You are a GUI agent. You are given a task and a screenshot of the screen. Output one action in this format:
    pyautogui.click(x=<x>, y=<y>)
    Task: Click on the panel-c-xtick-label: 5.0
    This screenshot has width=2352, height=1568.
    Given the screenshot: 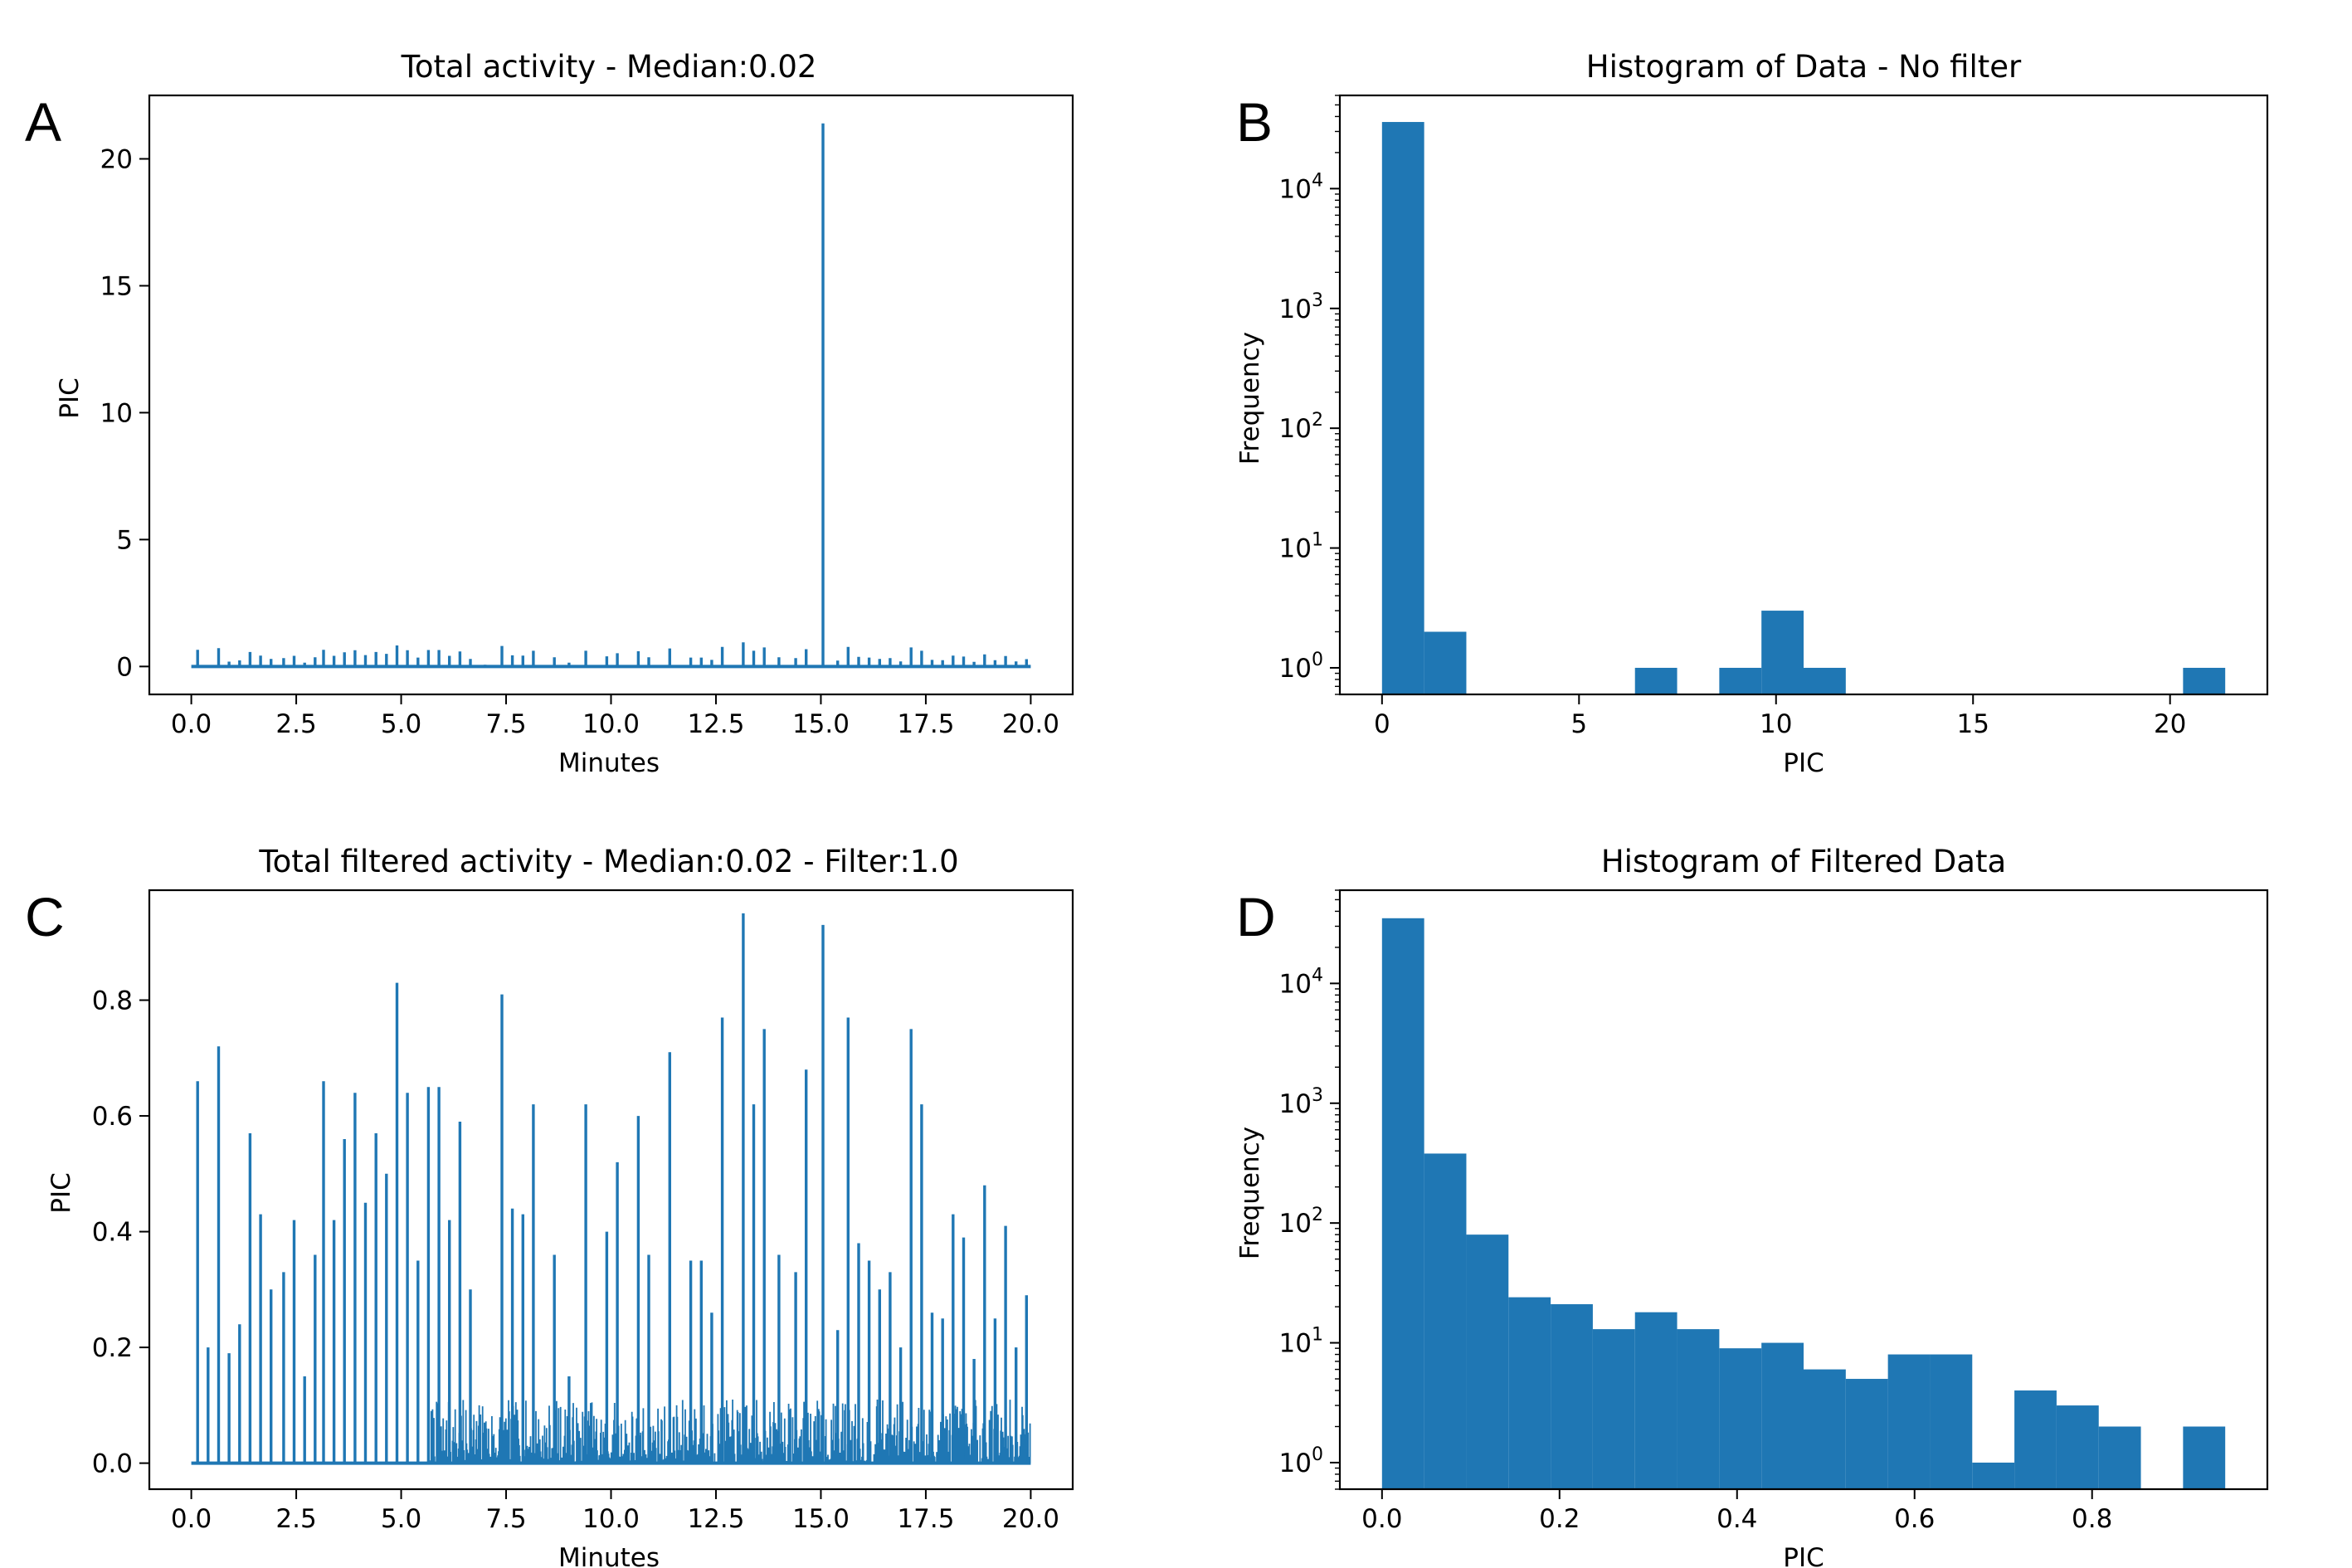 What is the action you would take?
    pyautogui.click(x=401, y=1519)
    